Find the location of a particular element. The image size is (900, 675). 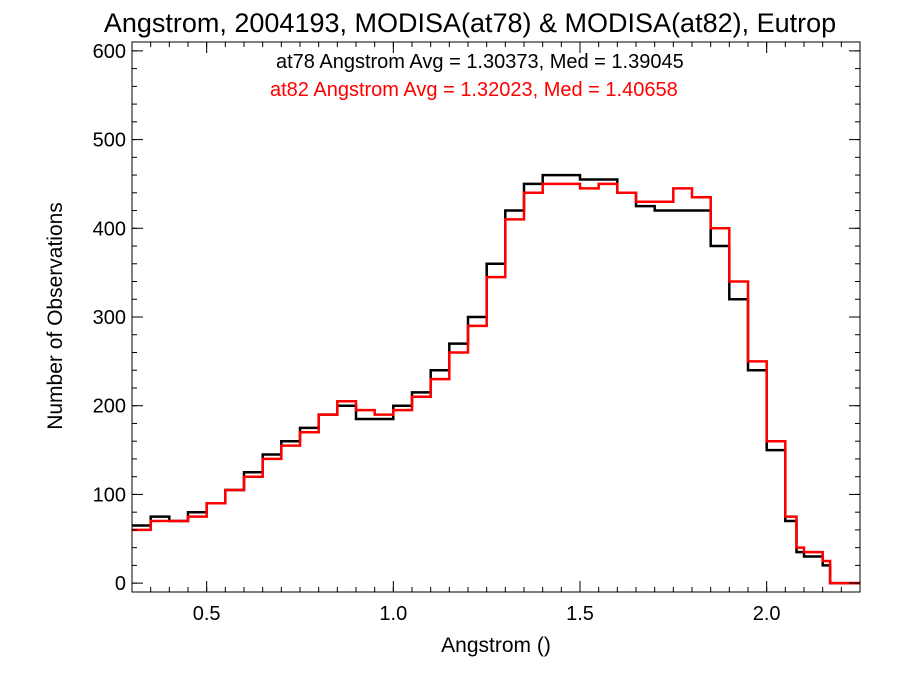

y-tick-label: 500 is located at coordinates (109, 141).